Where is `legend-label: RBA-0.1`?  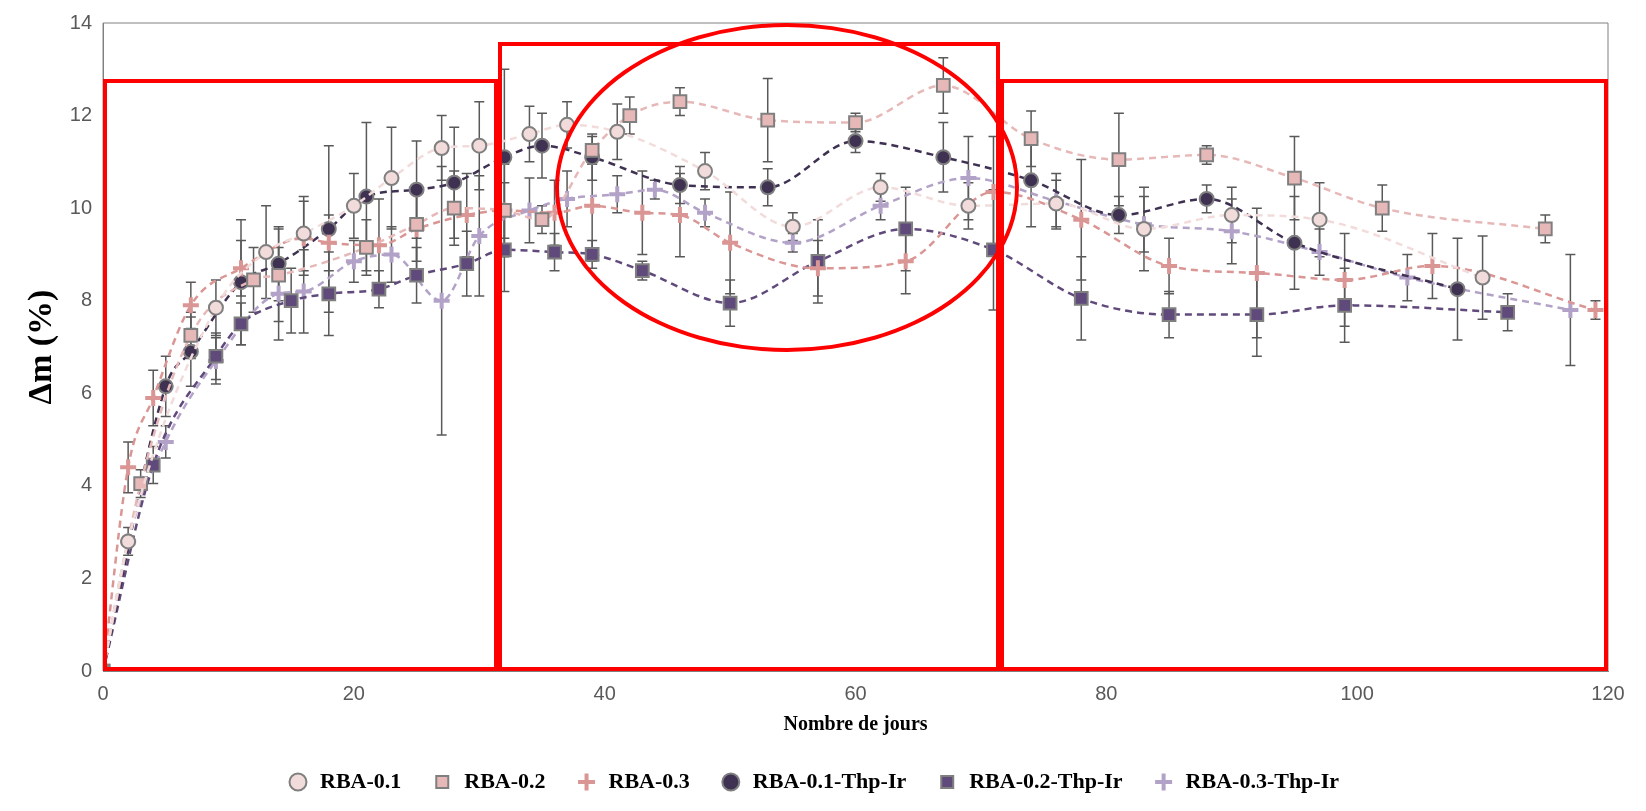
legend-label: RBA-0.1 is located at coordinates (360, 780).